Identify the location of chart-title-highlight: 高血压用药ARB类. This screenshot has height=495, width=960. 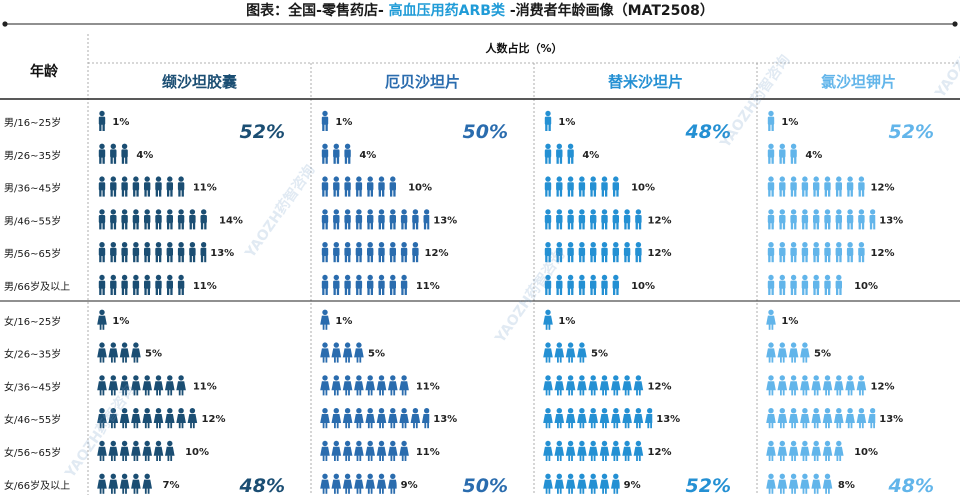
(446, 11).